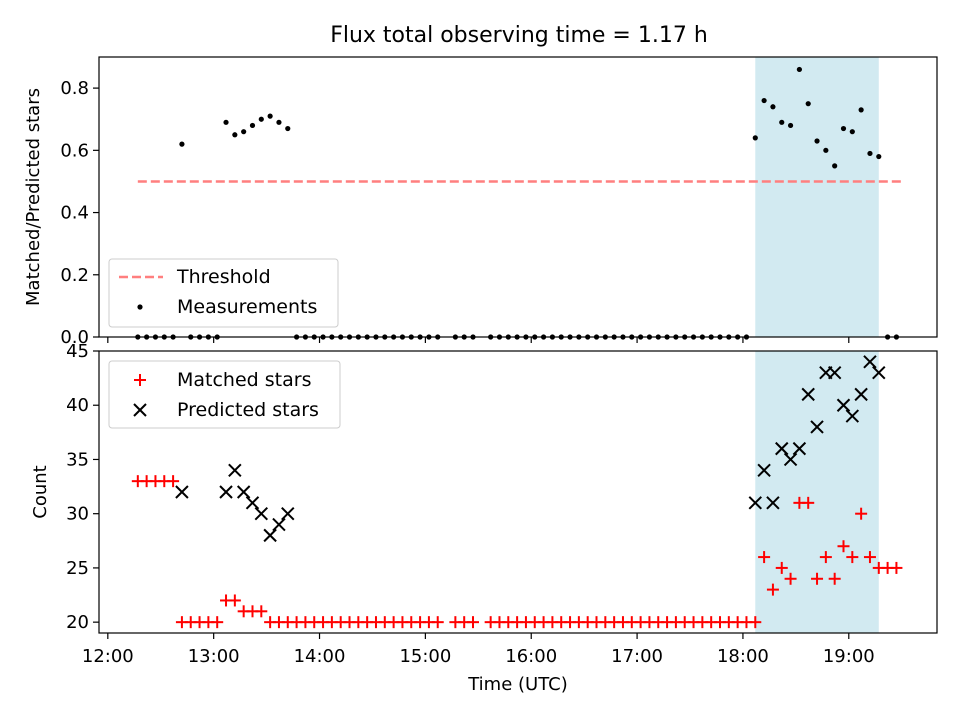  I want to click on x-tick-label: 13:00, so click(214, 656).